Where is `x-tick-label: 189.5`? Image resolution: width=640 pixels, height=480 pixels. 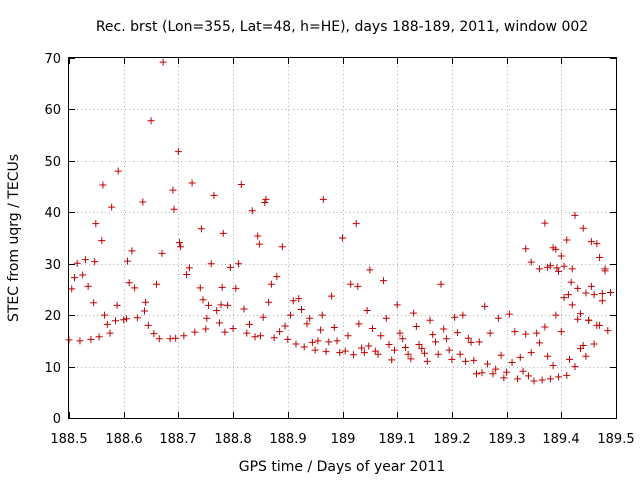 x-tick-label: 189.5 is located at coordinates (615, 439).